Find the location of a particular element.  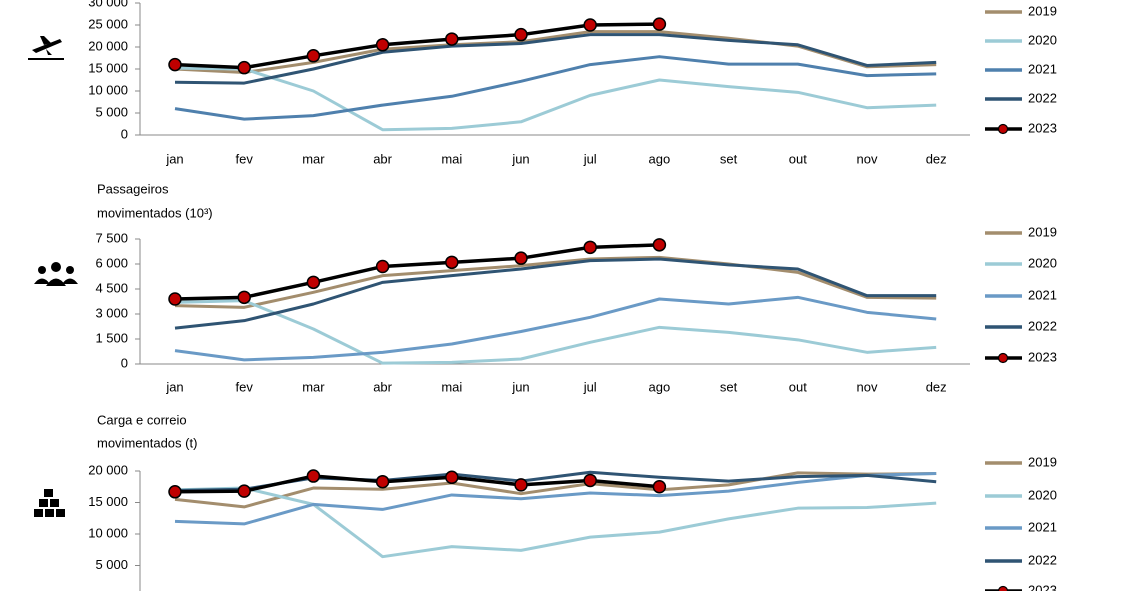

y-tick-label: 25 000 is located at coordinates (108, 23).